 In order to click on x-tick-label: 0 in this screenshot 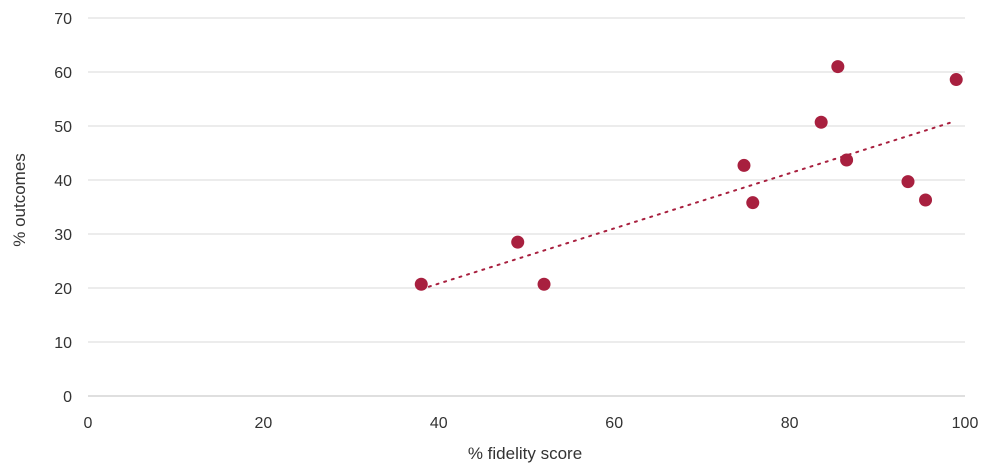, I will do `click(88, 423)`.